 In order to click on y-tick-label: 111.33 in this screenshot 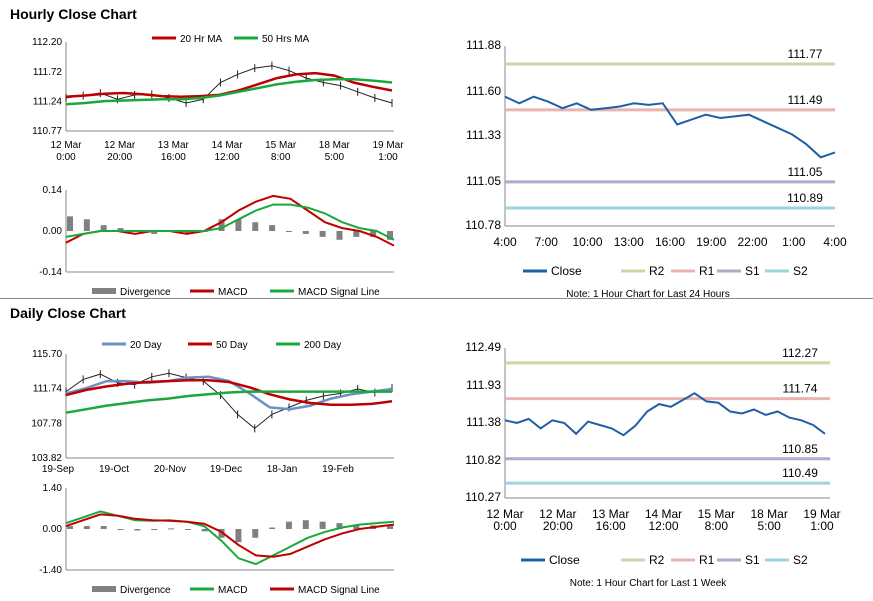, I will do `click(483, 135)`.